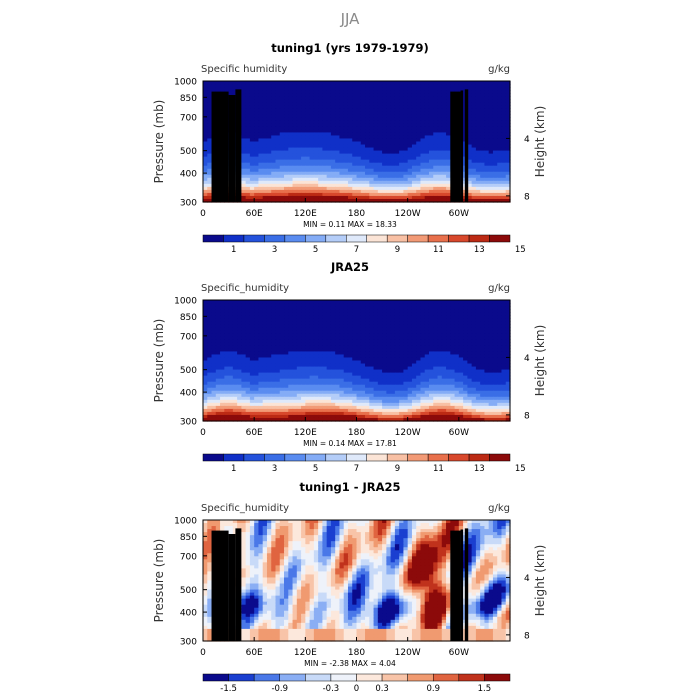  What do you see at coordinates (245, 288) in the screenshot?
I see `panel-variable-label: Specific_humidity` at bounding box center [245, 288].